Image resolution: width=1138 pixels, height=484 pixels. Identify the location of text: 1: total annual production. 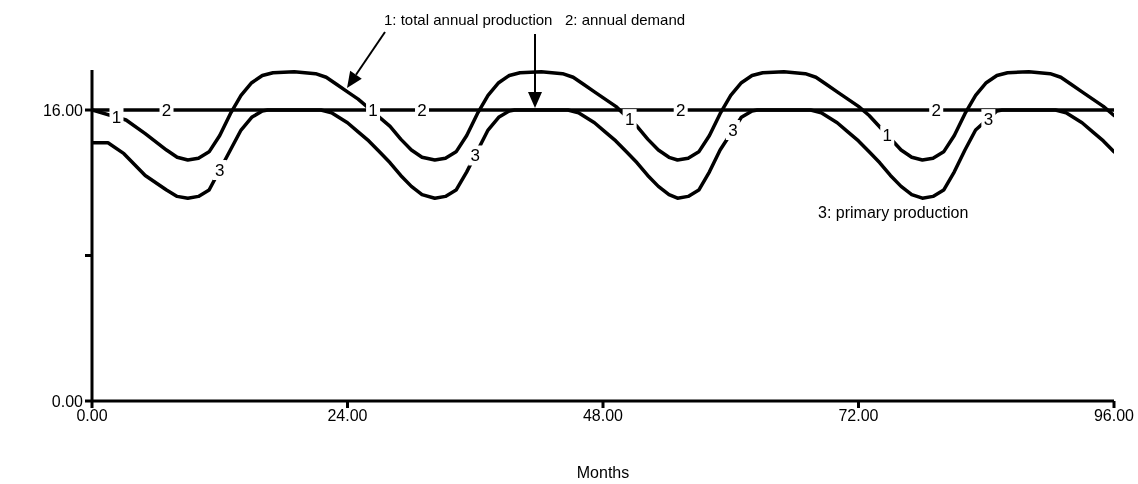
(468, 19).